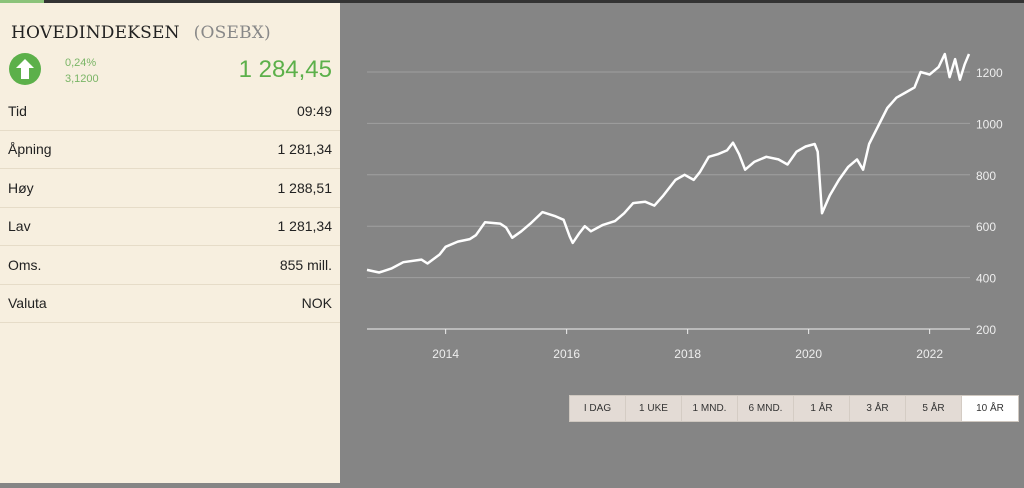  What do you see at coordinates (22, 1) in the screenshot?
I see `active-indicator` at bounding box center [22, 1].